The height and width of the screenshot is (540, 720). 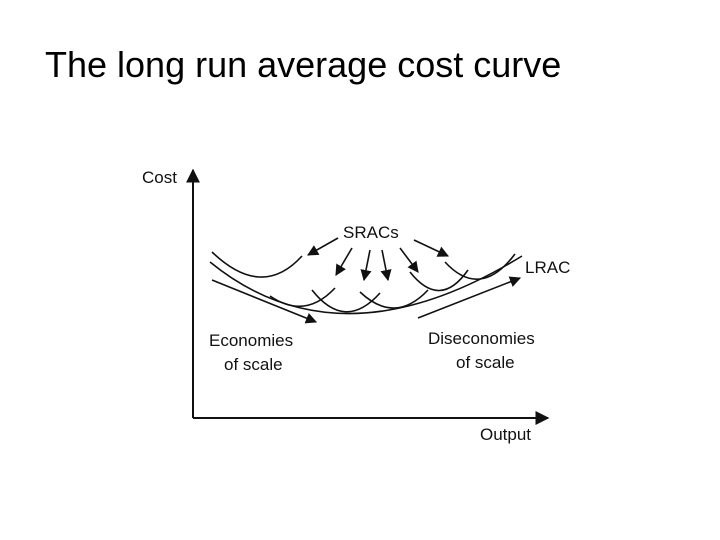 What do you see at coordinates (505, 434) in the screenshot?
I see `x-axis-label: Output` at bounding box center [505, 434].